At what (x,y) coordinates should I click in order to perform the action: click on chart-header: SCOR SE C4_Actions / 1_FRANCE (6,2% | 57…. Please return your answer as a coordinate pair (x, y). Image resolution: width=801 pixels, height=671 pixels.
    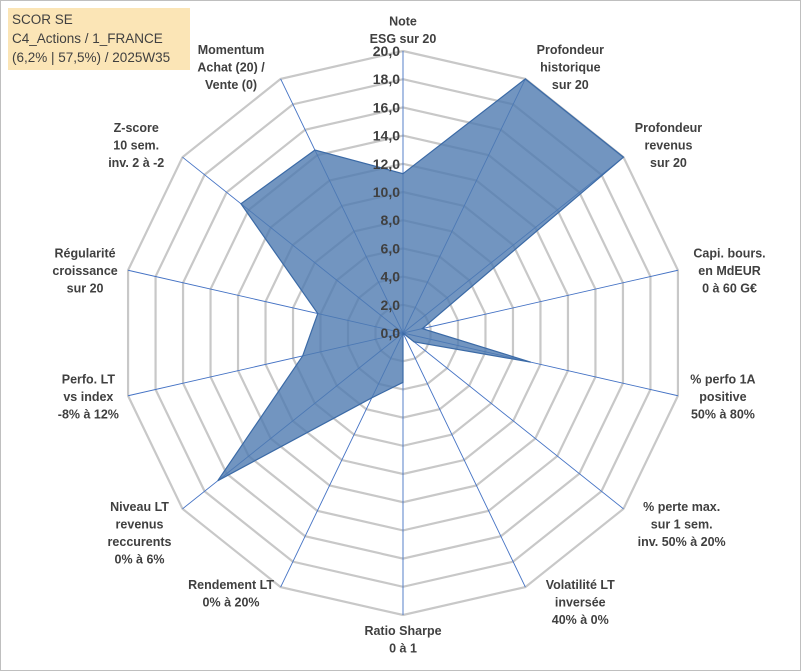
    Looking at the image, I should click on (99, 39).